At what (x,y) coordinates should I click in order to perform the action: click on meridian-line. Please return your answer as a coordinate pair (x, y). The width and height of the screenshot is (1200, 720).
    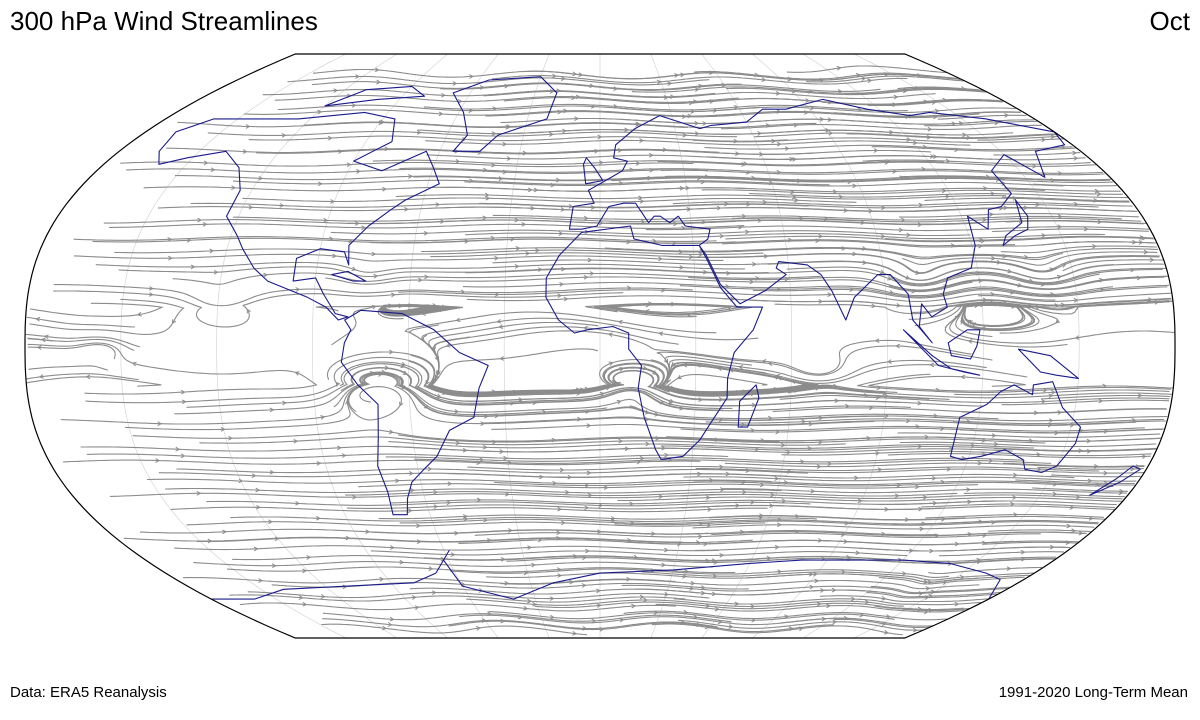
    Looking at the image, I should click on (380, 346).